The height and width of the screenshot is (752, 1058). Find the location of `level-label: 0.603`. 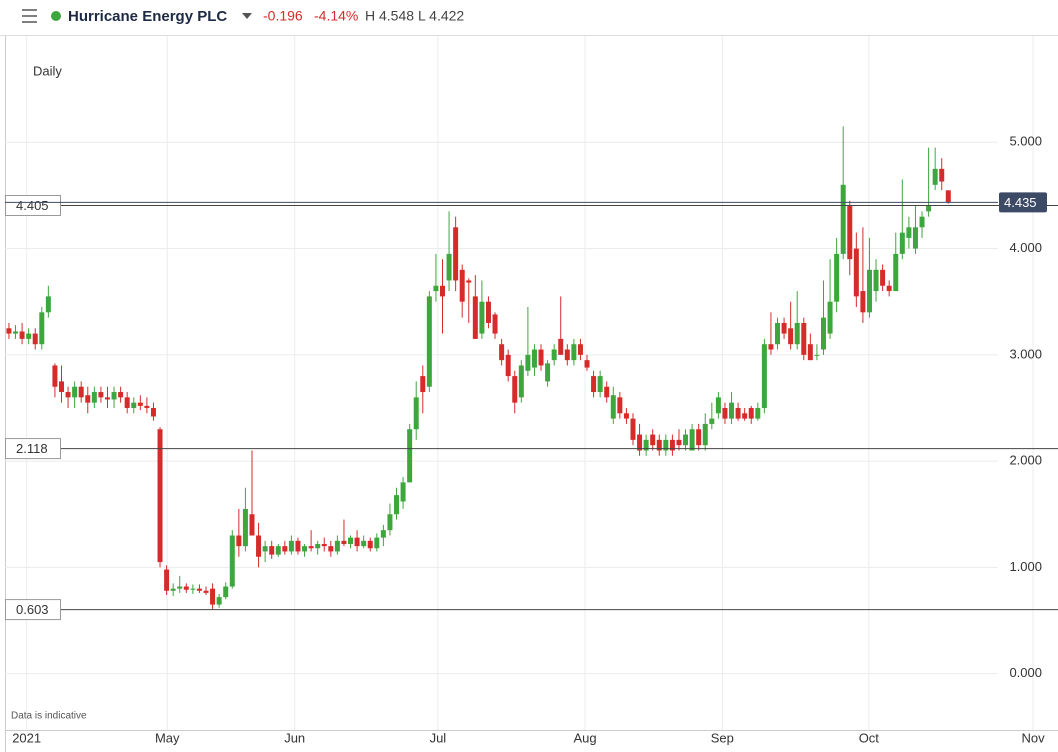

level-label: 0.603 is located at coordinates (32, 609).